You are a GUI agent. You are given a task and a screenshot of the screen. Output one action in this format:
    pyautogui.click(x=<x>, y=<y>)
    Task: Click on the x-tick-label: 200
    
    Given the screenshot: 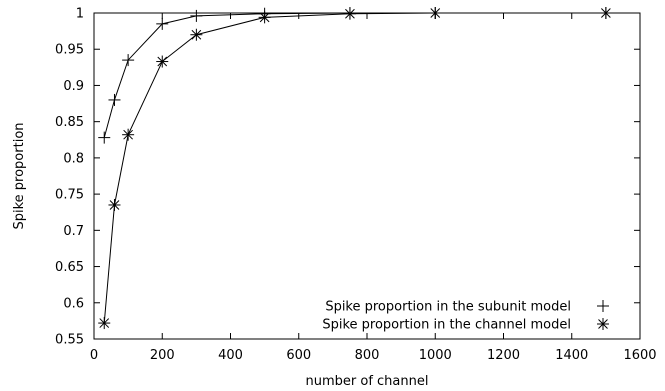 What is the action you would take?
    pyautogui.click(x=162, y=355)
    